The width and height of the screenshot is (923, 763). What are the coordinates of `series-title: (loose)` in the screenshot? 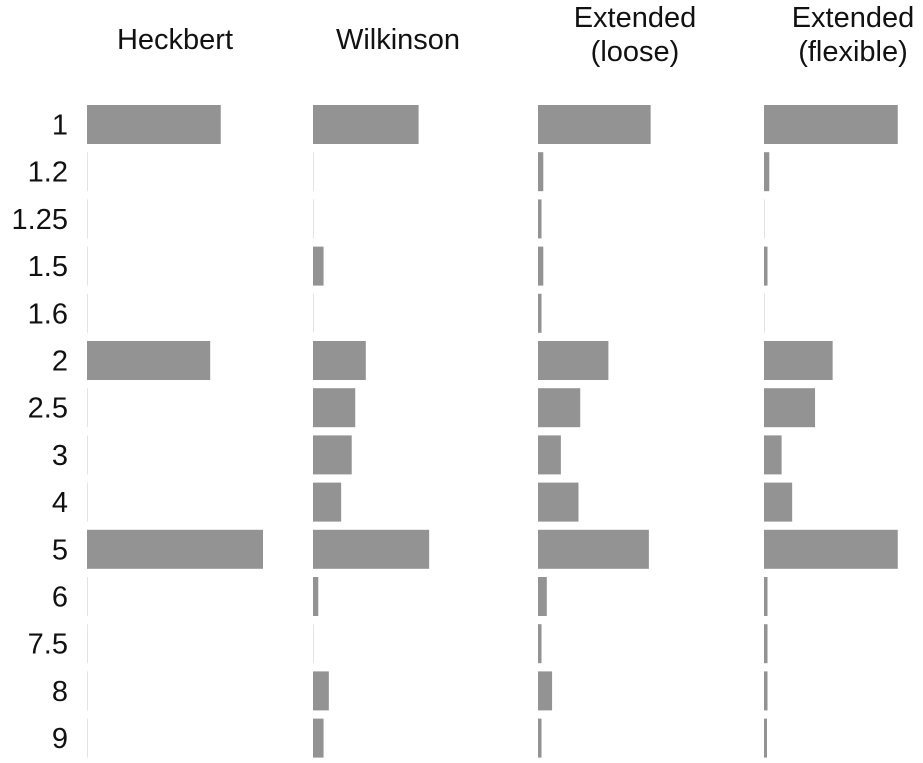 It's located at (635, 52).